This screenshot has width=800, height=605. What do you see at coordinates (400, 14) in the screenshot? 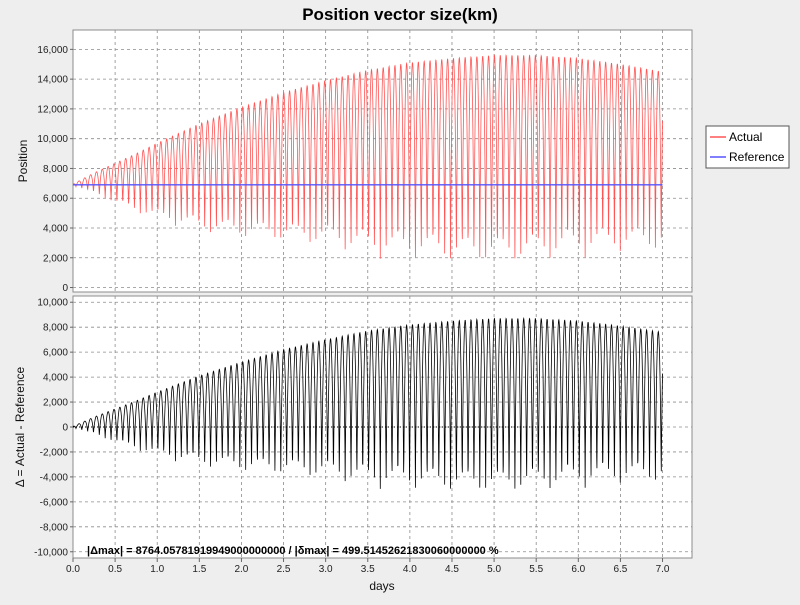
I see `chart-title: Position vector size(km)` at bounding box center [400, 14].